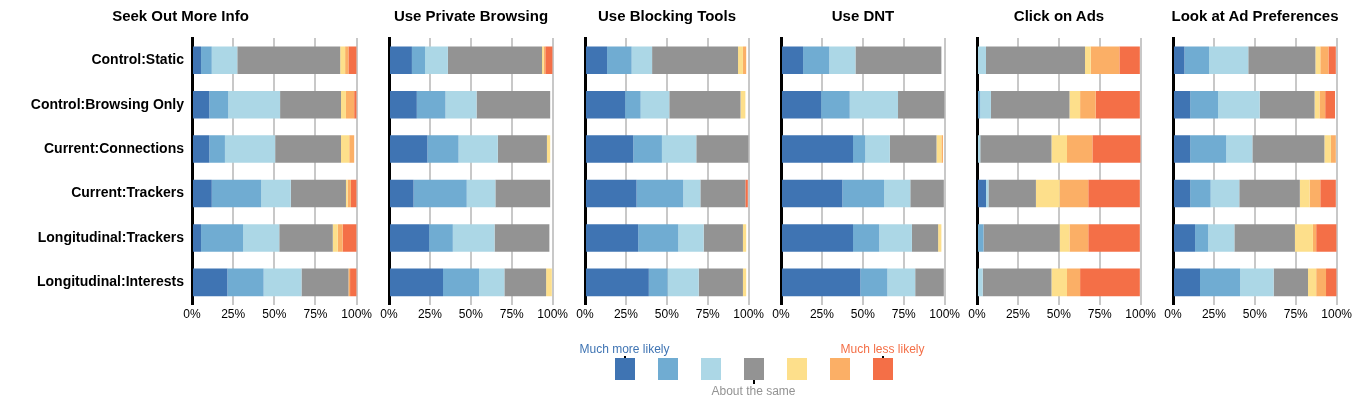  I want to click on y-tick-label: Control:Browsing Only, so click(107, 103).